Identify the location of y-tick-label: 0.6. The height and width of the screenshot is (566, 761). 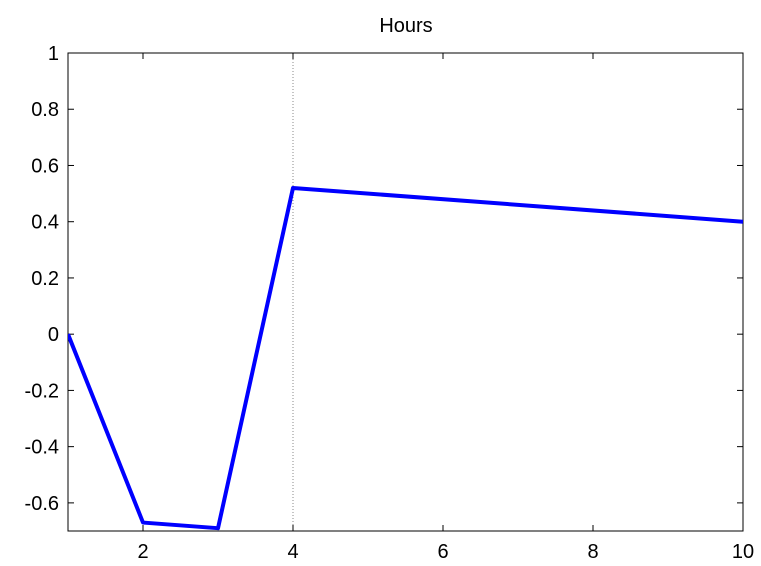
(45, 166).